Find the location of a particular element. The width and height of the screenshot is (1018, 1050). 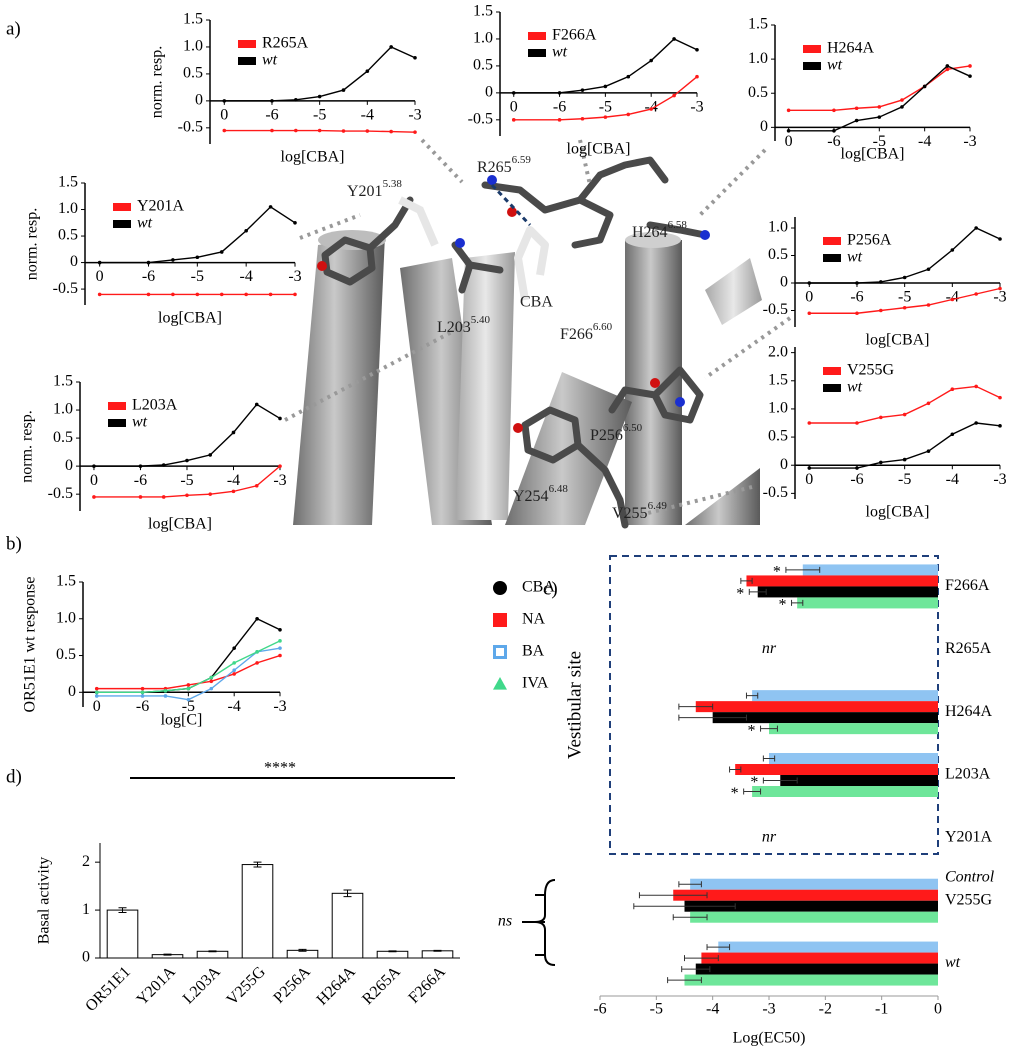

legend-label: IVA is located at coordinates (535, 683).